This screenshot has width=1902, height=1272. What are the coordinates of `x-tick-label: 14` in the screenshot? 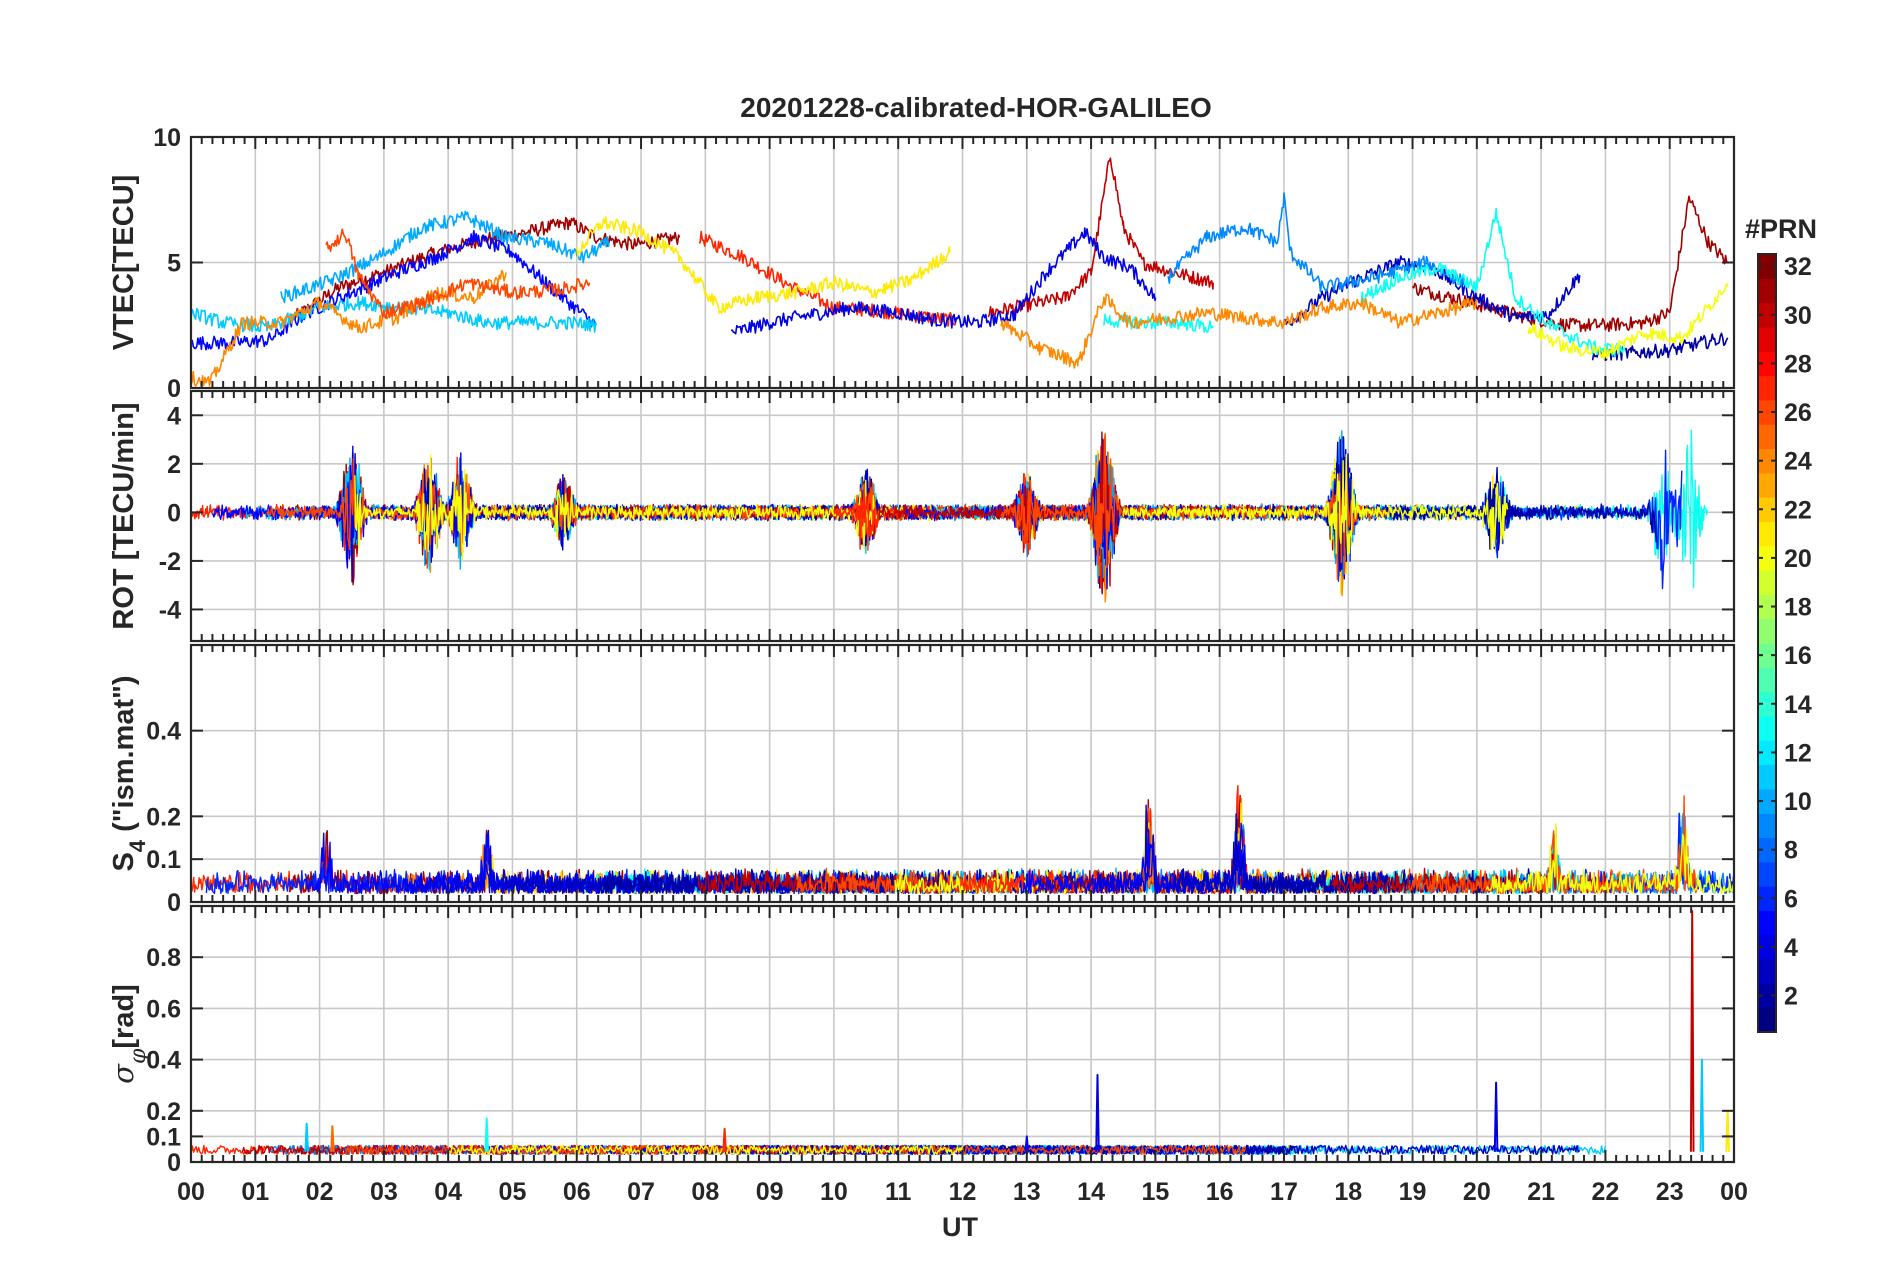 It's located at (1091, 1192).